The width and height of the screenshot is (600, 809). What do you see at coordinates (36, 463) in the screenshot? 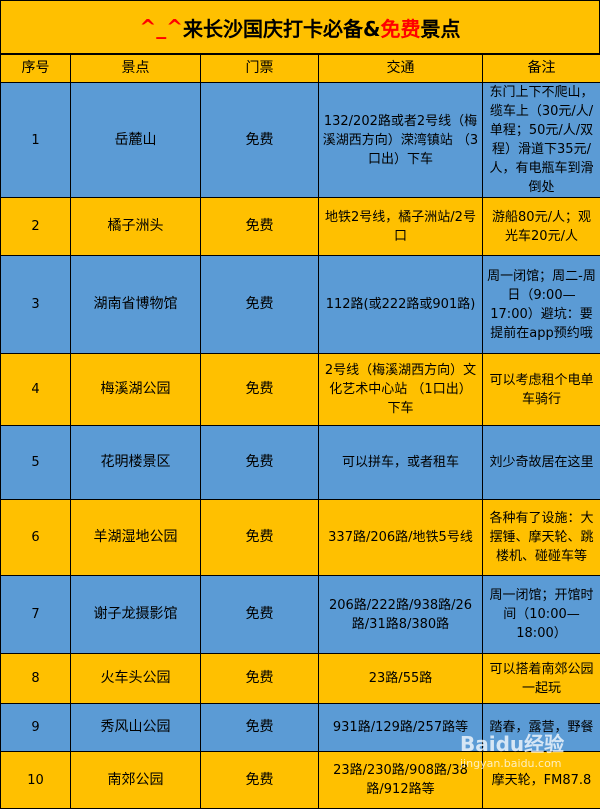
I see `cell-no: 5` at bounding box center [36, 463].